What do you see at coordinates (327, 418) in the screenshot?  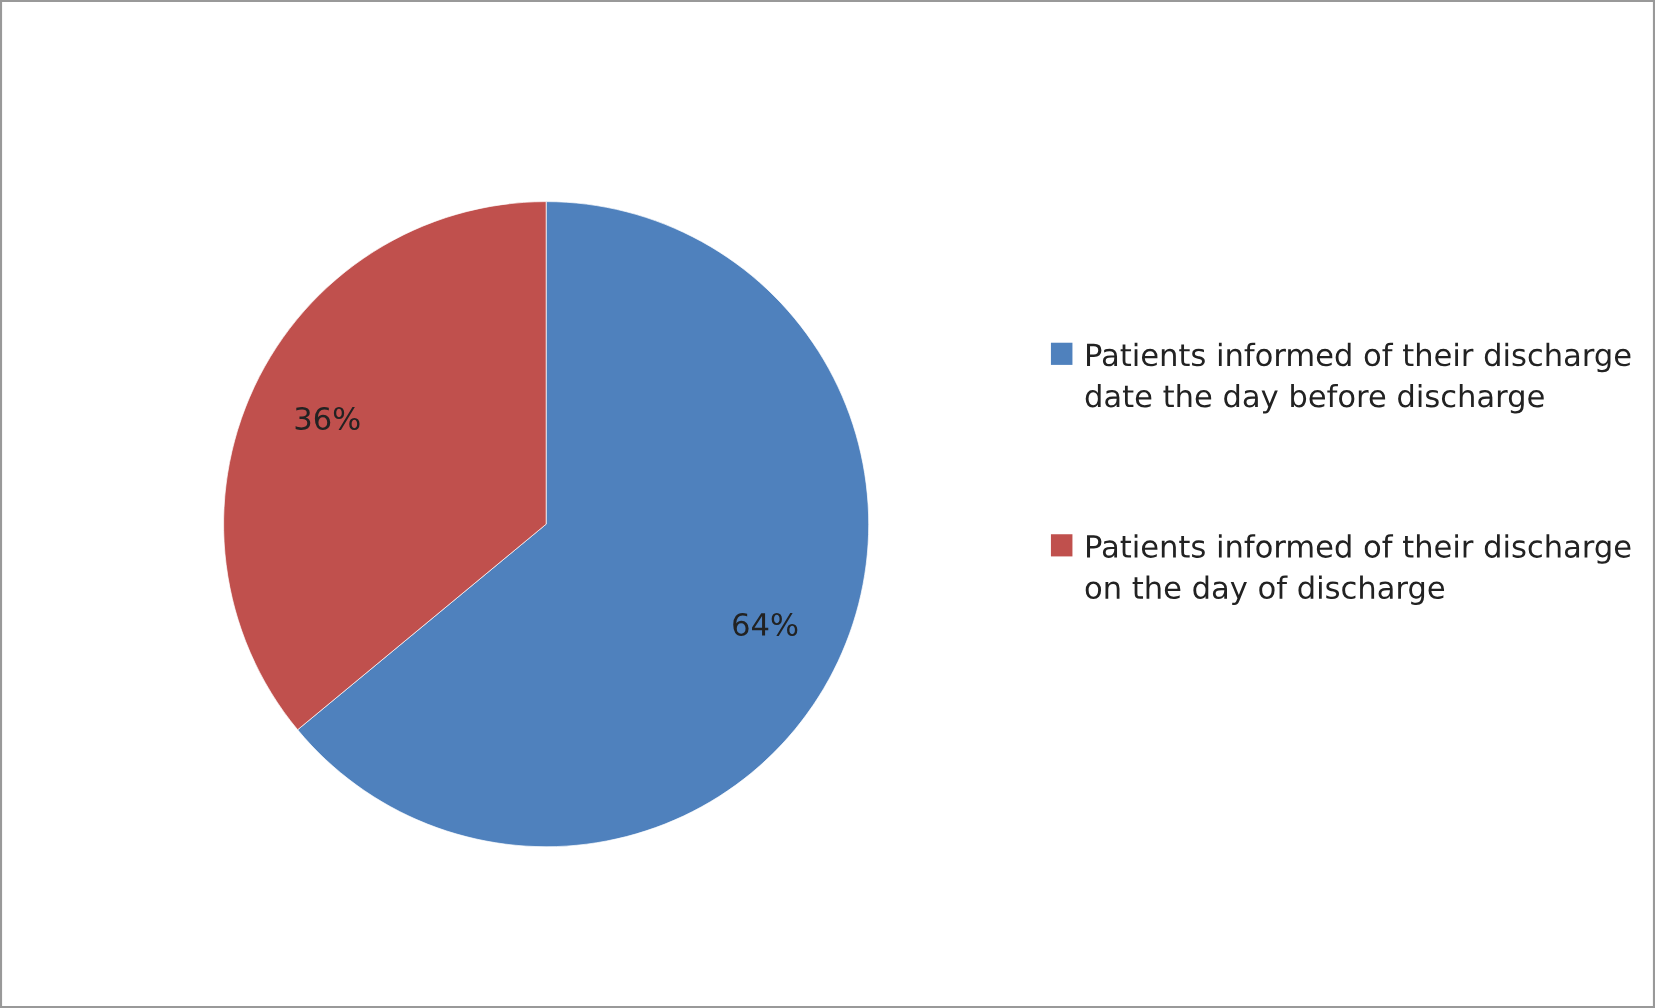 I see `data-label: 36%` at bounding box center [327, 418].